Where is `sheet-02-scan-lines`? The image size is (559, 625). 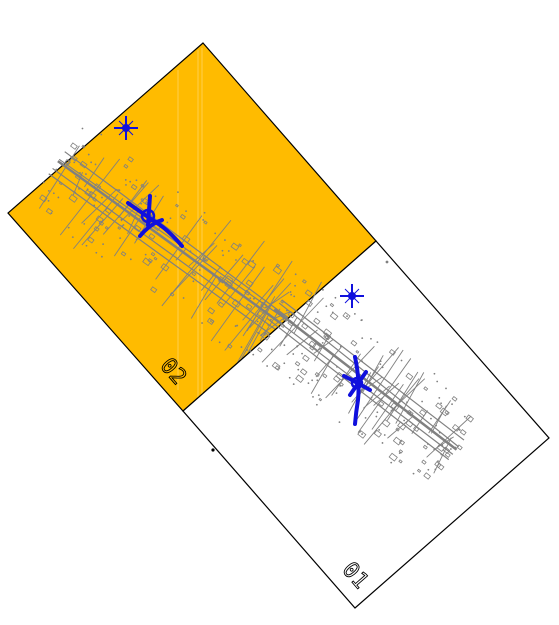
sheet-02-scan-lines is located at coordinates (190, 225).